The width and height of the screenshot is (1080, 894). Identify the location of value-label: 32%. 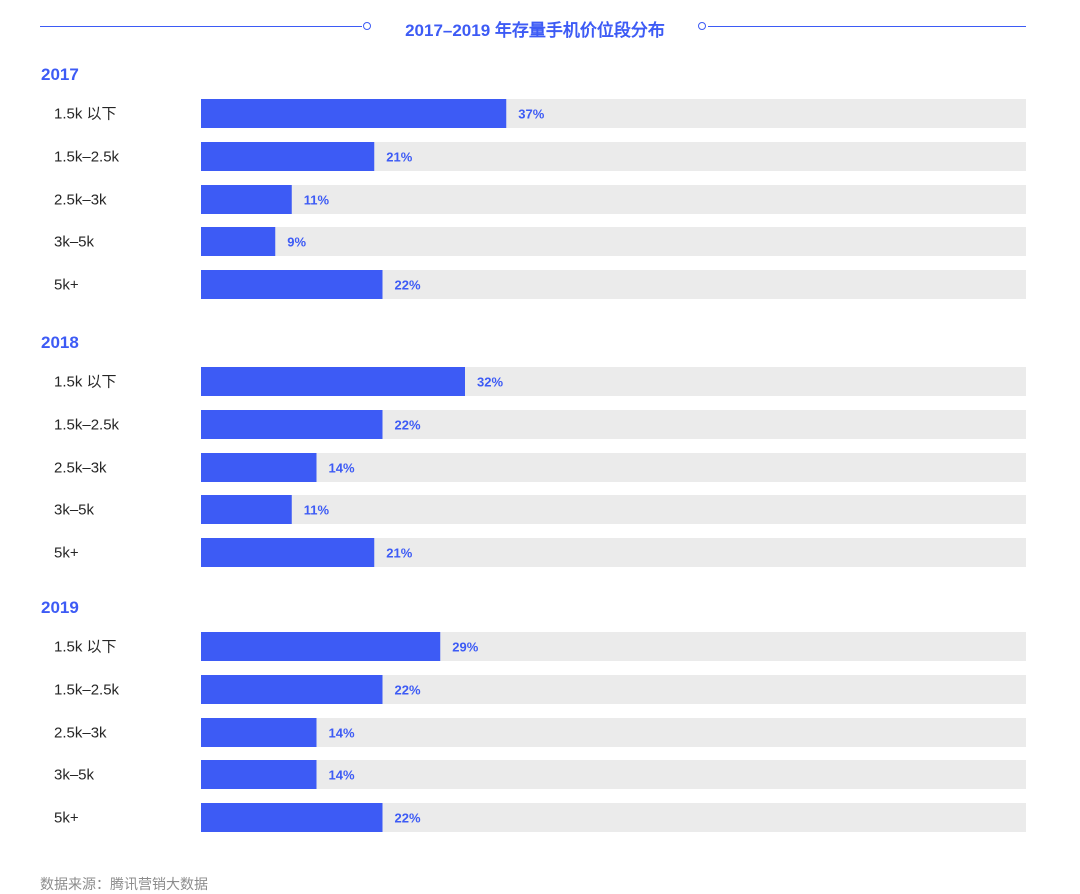
(490, 382).